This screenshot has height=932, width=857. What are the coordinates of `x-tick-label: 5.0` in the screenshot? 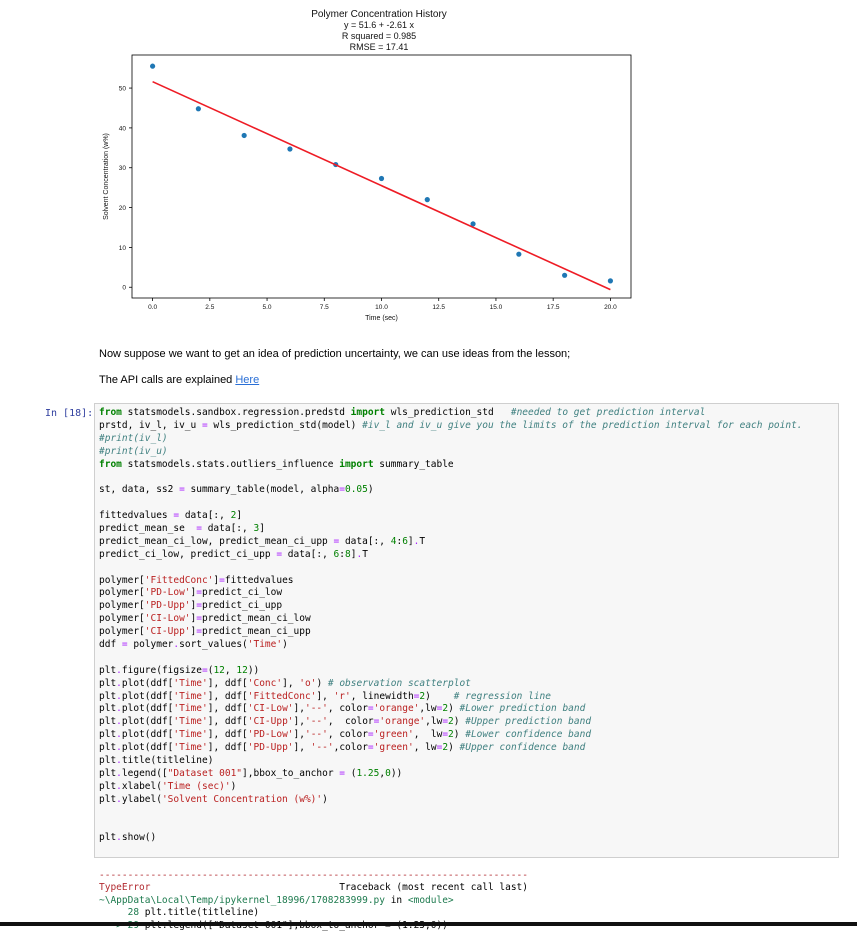 It's located at (267, 307).